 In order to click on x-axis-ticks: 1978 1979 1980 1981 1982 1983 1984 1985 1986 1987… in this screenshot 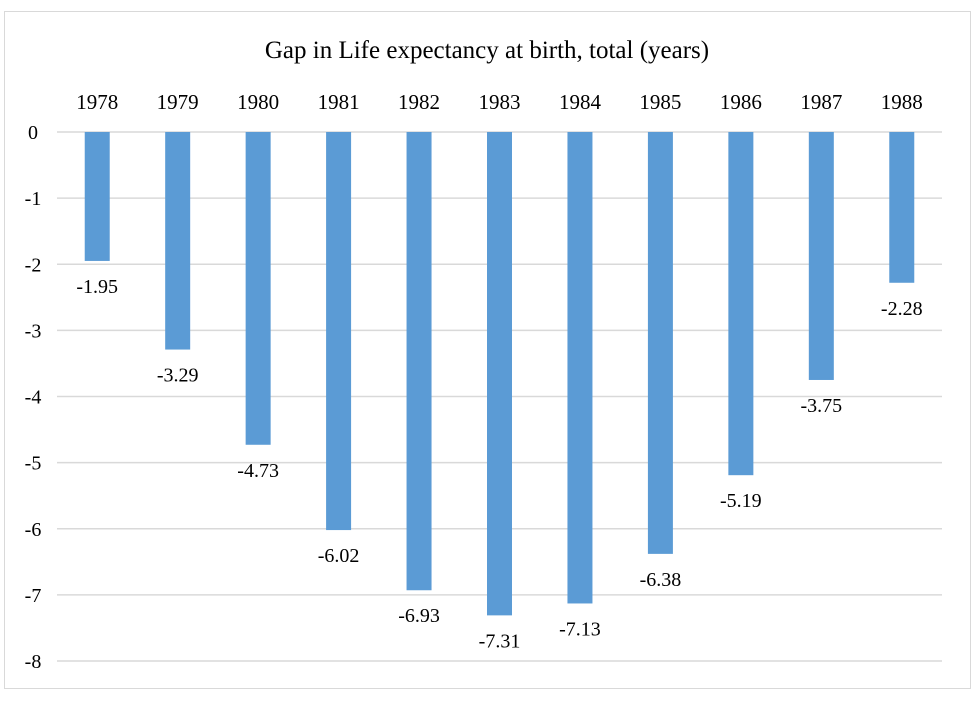, I will do `click(499, 102)`.